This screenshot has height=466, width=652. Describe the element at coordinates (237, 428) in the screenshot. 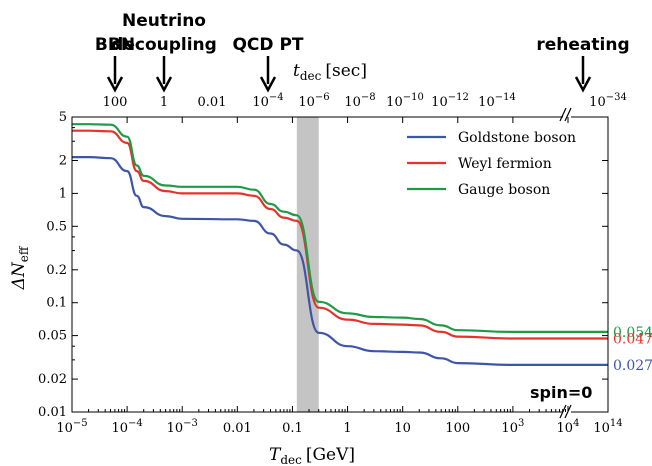

I see `x-tick-label: 0.01` at that location.